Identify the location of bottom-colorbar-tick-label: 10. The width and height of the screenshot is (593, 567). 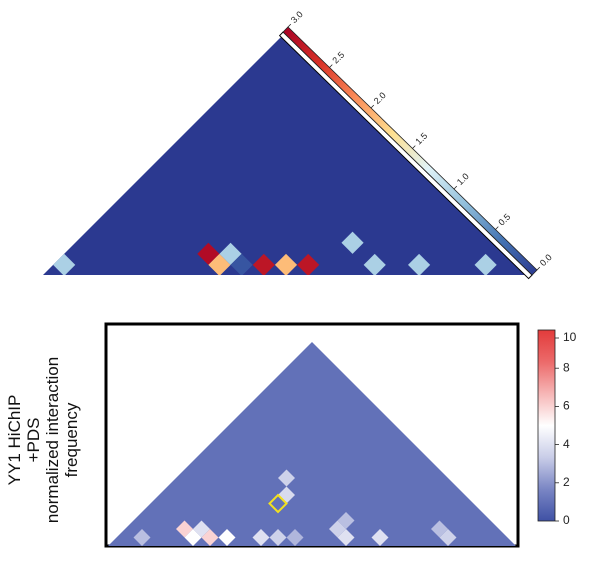
(570, 337).